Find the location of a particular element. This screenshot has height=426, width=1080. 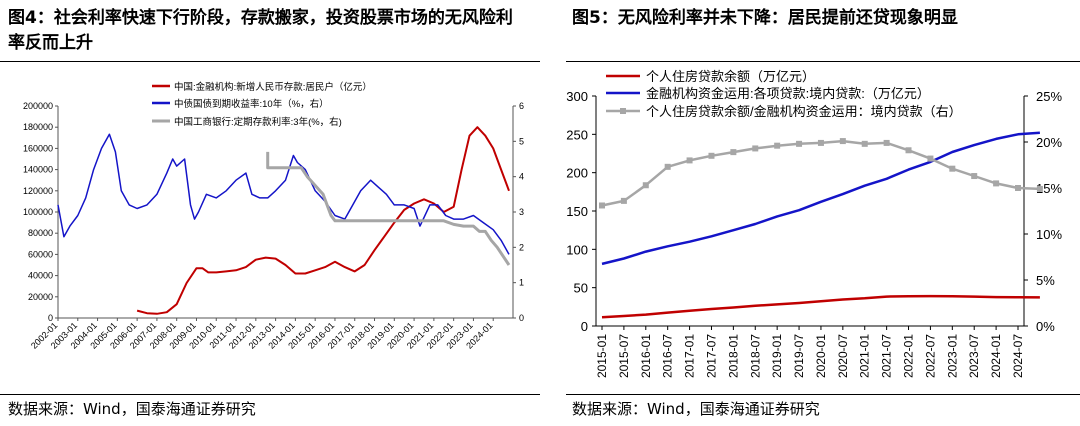

right-chart-x-tick-label: 2018-07 is located at coordinates (755, 356).